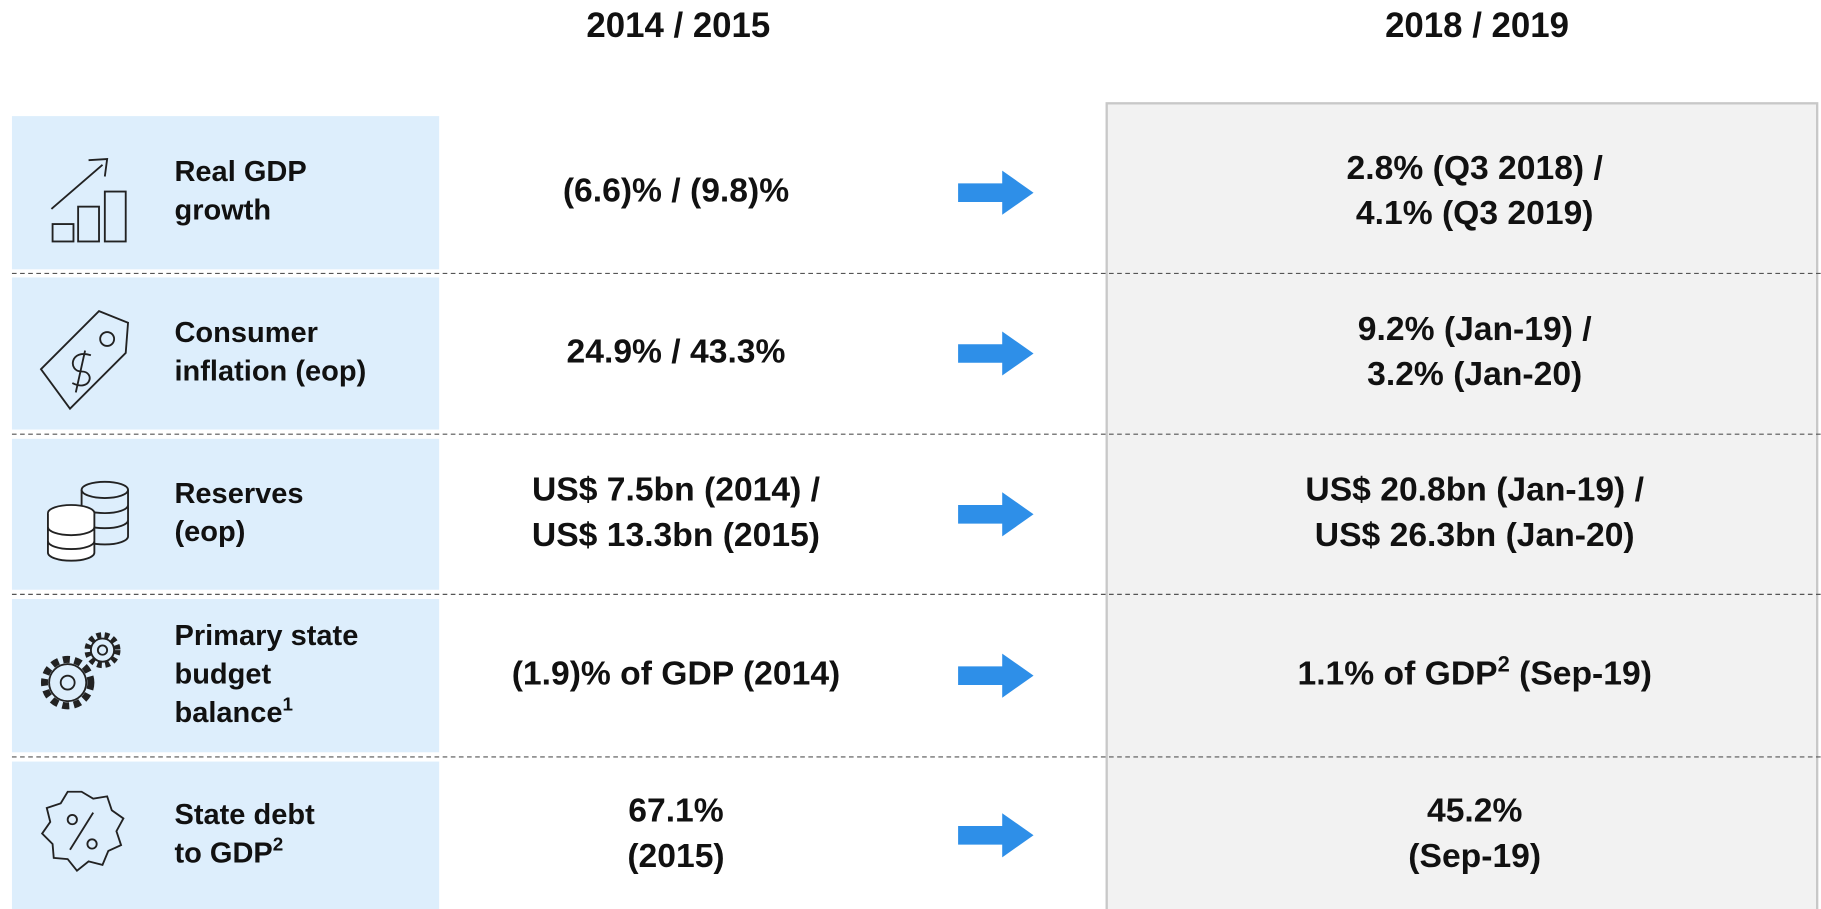 This screenshot has width=1821, height=909. What do you see at coordinates (270, 371) in the screenshot?
I see `row-label: inflation (eop)` at bounding box center [270, 371].